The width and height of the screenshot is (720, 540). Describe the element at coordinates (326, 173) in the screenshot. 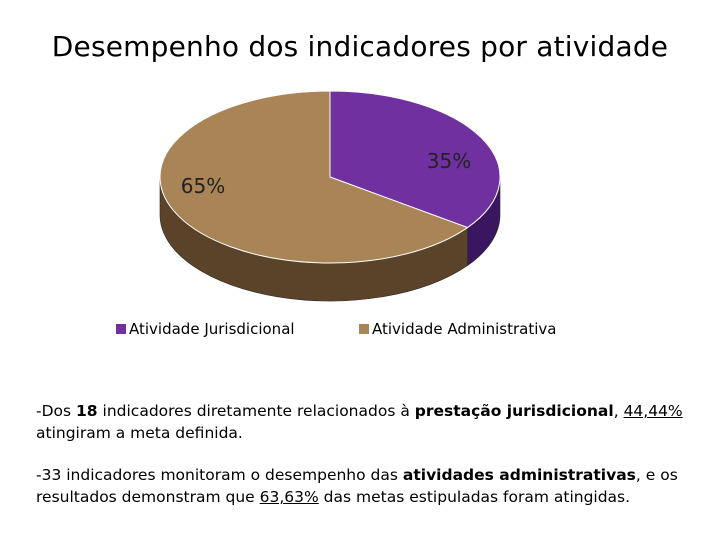

I see `pie-labels: 65% 35%` at that location.